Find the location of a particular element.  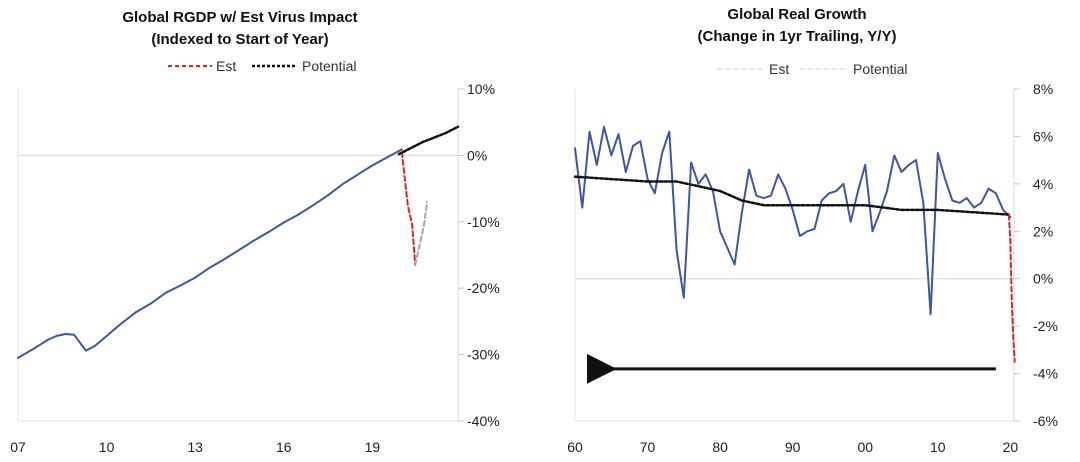

x-tick-label: 00 is located at coordinates (865, 447).